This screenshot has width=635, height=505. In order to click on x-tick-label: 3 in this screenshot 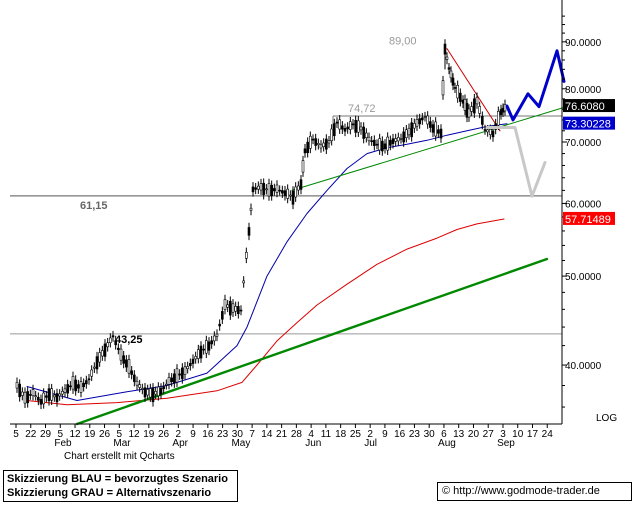, I will do `click(503, 434)`.